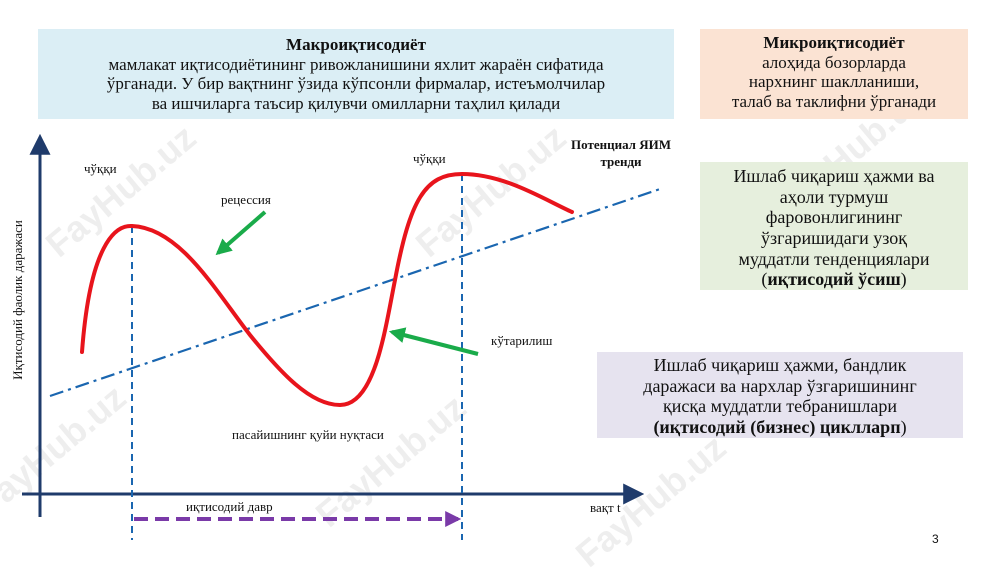 This screenshot has height=576, width=1000. What do you see at coordinates (834, 82) in the screenshot?
I see `microeconomics-text-2: нархнинг шаклланиши,` at bounding box center [834, 82].